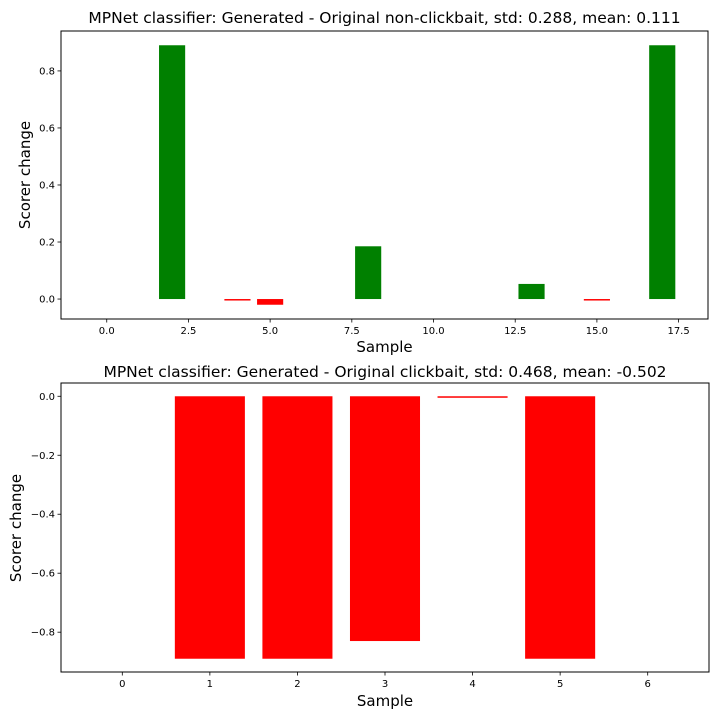 The width and height of the screenshot is (720, 720). What do you see at coordinates (352, 331) in the screenshot?
I see `x-tick-label: 7.5` at bounding box center [352, 331].